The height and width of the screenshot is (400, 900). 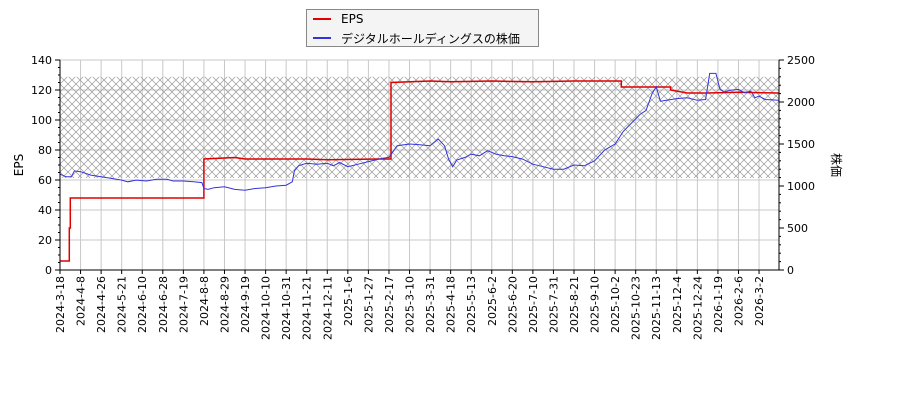 What do you see at coordinates (801, 144) in the screenshot?
I see `y2-tick-label: 1500` at bounding box center [801, 144].